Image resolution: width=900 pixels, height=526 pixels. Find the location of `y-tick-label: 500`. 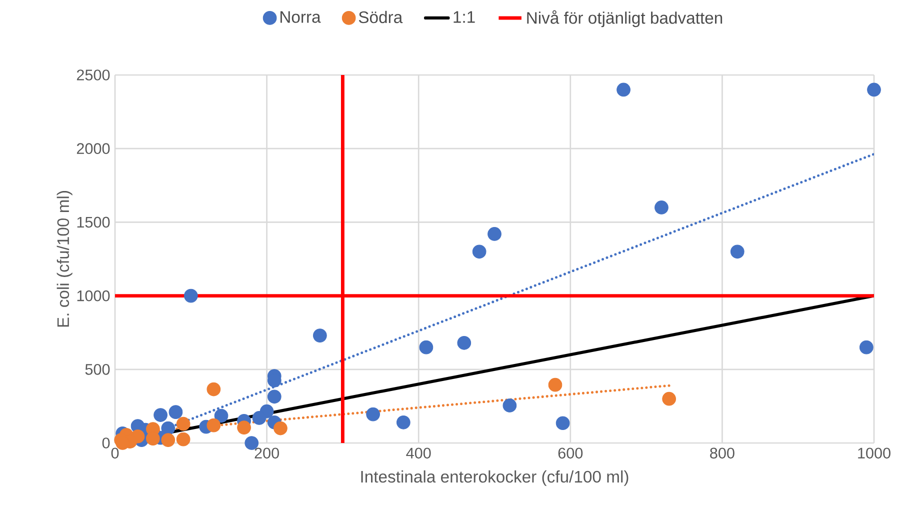

y-tick-label: 500 is located at coordinates (97, 369).